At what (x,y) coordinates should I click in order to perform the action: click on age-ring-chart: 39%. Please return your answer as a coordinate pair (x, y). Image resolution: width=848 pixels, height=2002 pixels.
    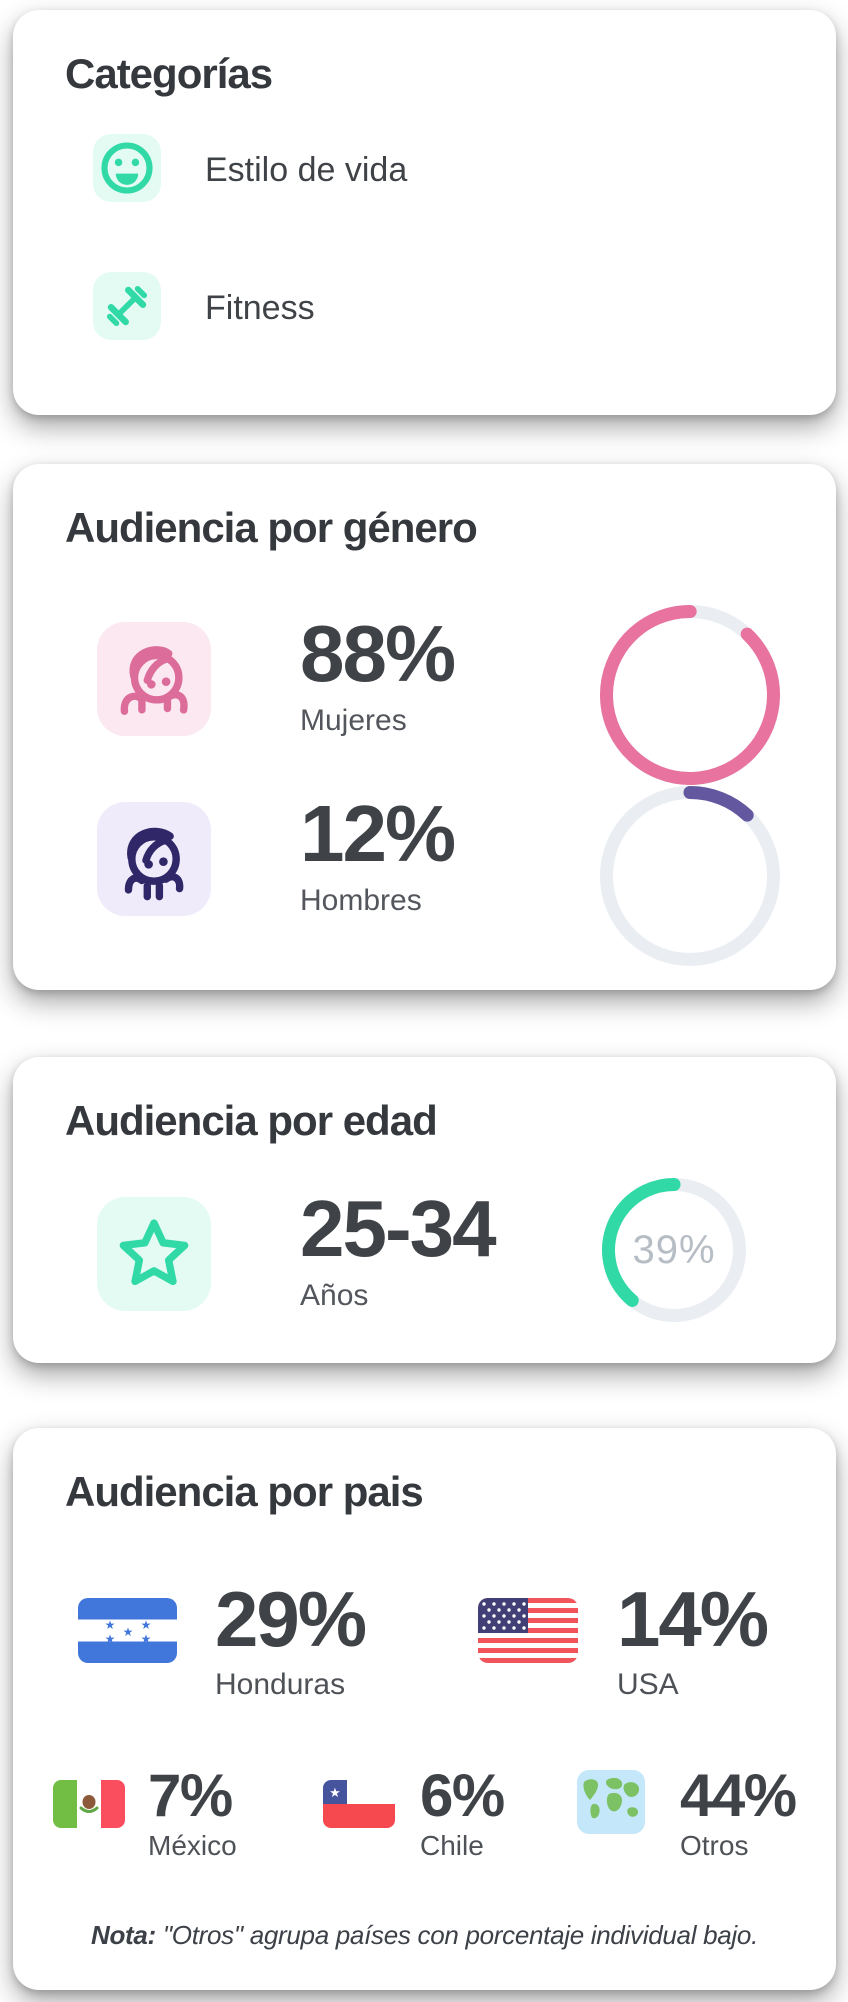
    Looking at the image, I should click on (674, 1250).